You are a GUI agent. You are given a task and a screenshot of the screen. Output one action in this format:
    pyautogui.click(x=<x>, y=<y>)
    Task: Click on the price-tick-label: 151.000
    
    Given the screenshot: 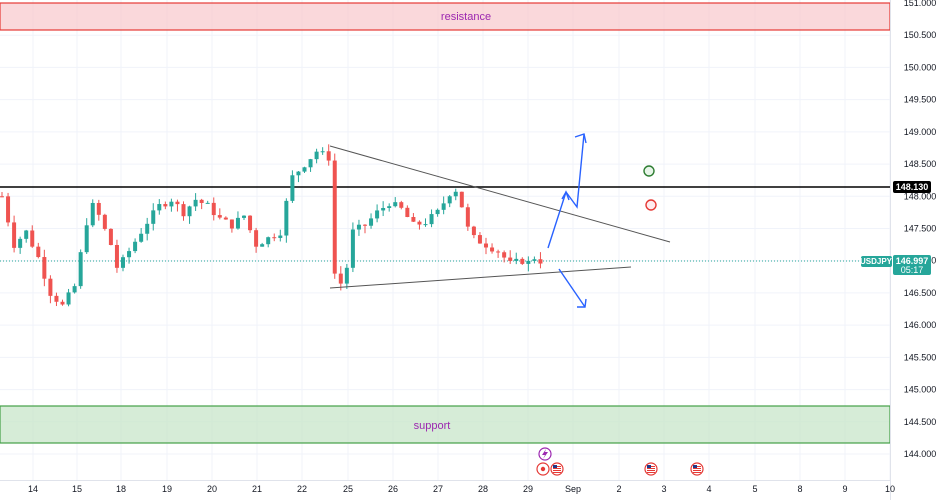 What is the action you would take?
    pyautogui.click(x=920, y=4)
    